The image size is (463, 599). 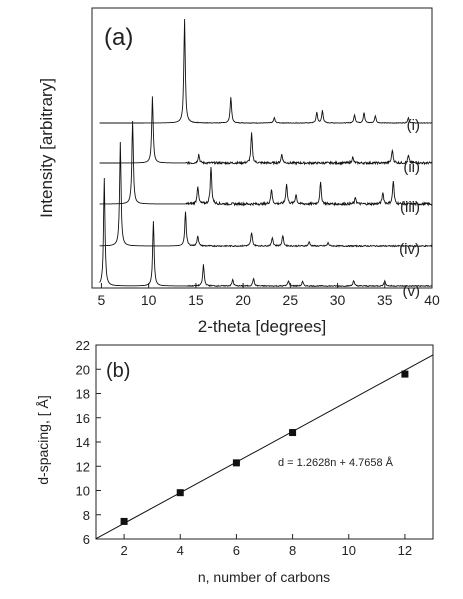 What do you see at coordinates (336, 462) in the screenshot?
I see `panel-b-fit-annotation: d = 1.2628n + 4.7658 Å` at bounding box center [336, 462].